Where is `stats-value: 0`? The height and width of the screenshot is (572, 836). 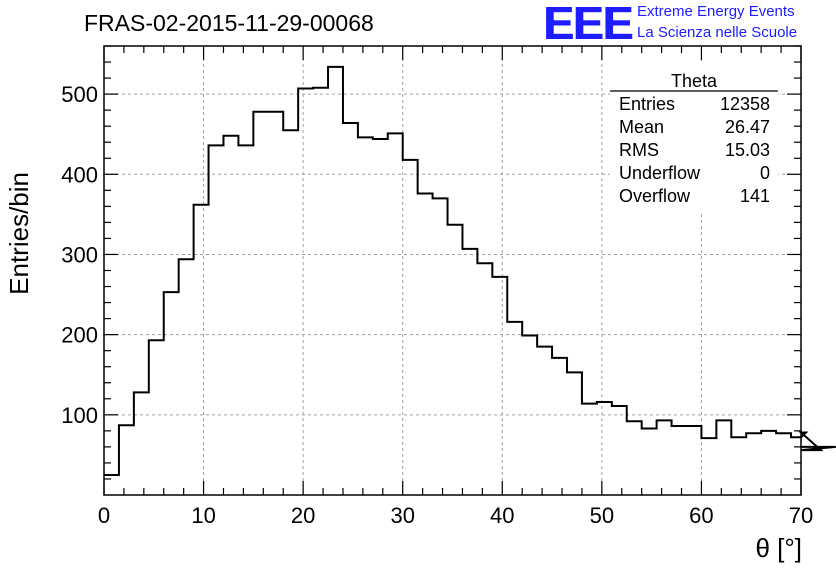 stats-value: 0 is located at coordinates (765, 173).